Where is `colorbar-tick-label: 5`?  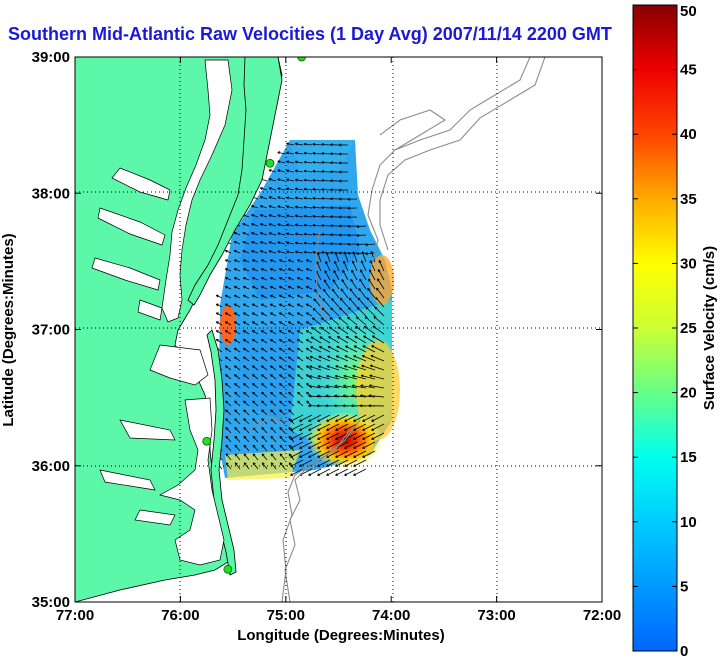
colorbar-tick-label: 5 is located at coordinates (684, 586).